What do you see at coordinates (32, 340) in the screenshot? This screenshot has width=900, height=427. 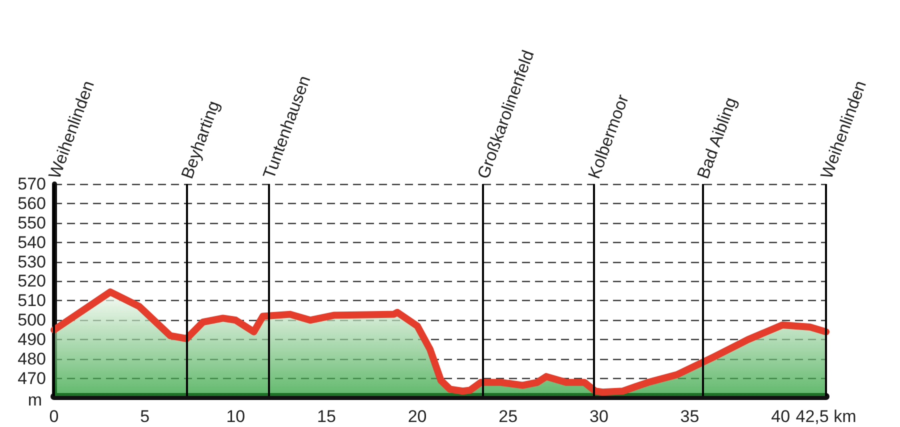 I see `y-tick-label: 490` at bounding box center [32, 340].